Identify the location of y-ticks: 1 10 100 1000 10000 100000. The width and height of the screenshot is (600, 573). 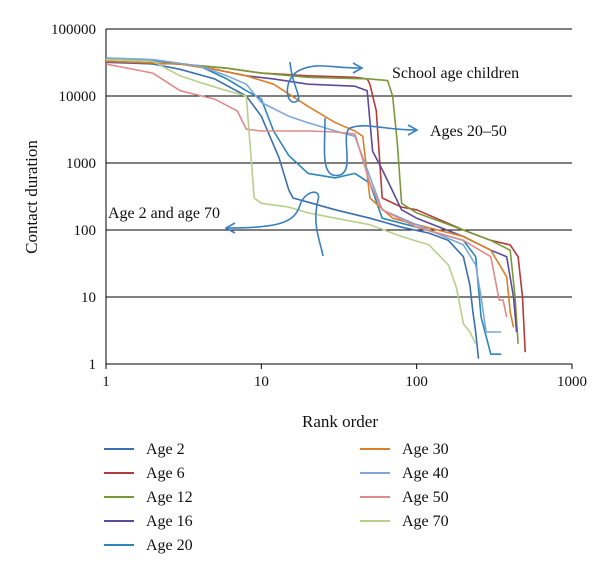
(73, 197).